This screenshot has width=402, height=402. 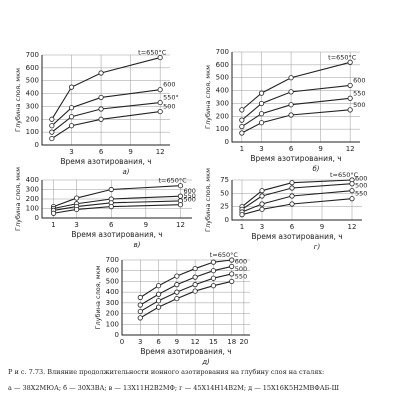 I want to click on subplot-label: в), so click(x=137, y=245).